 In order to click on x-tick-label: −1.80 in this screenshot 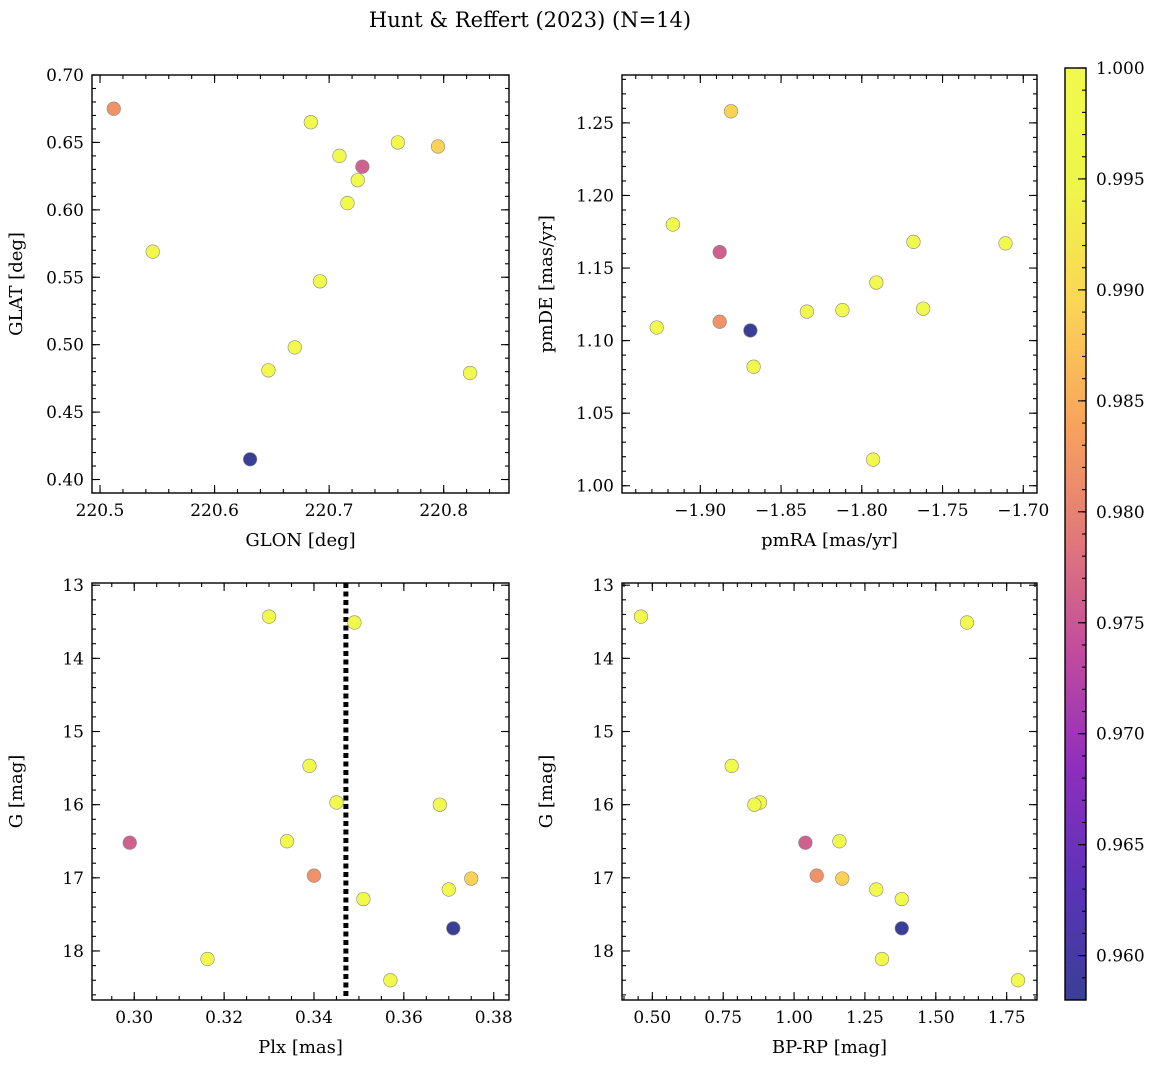, I will do `click(862, 511)`.